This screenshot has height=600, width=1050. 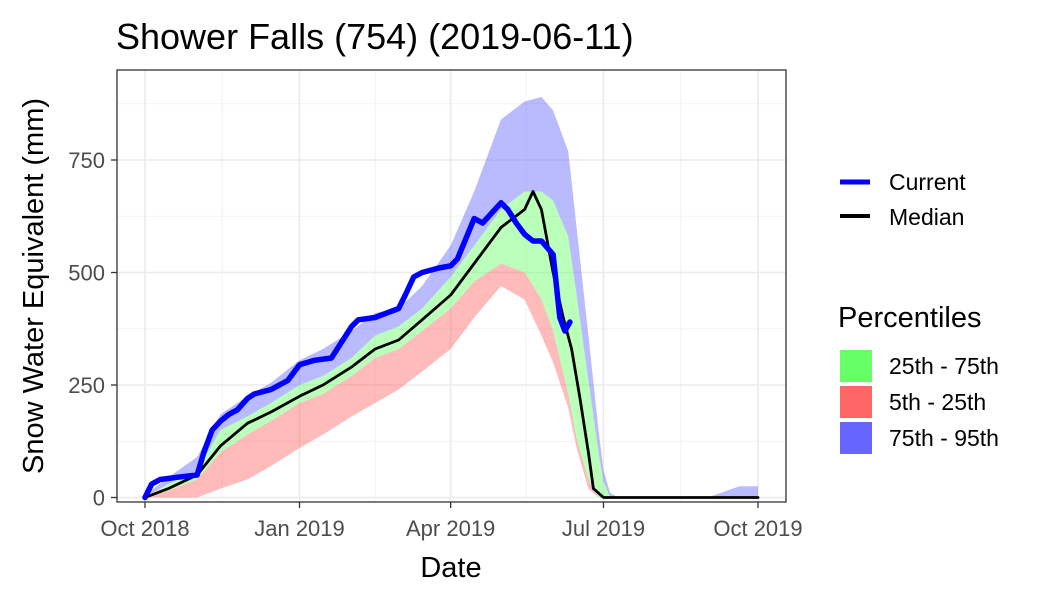 I want to click on legend-label-current: Current, so click(x=927, y=182).